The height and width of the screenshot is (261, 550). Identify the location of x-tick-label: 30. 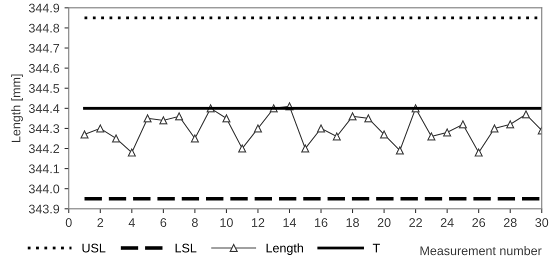
(541, 223).